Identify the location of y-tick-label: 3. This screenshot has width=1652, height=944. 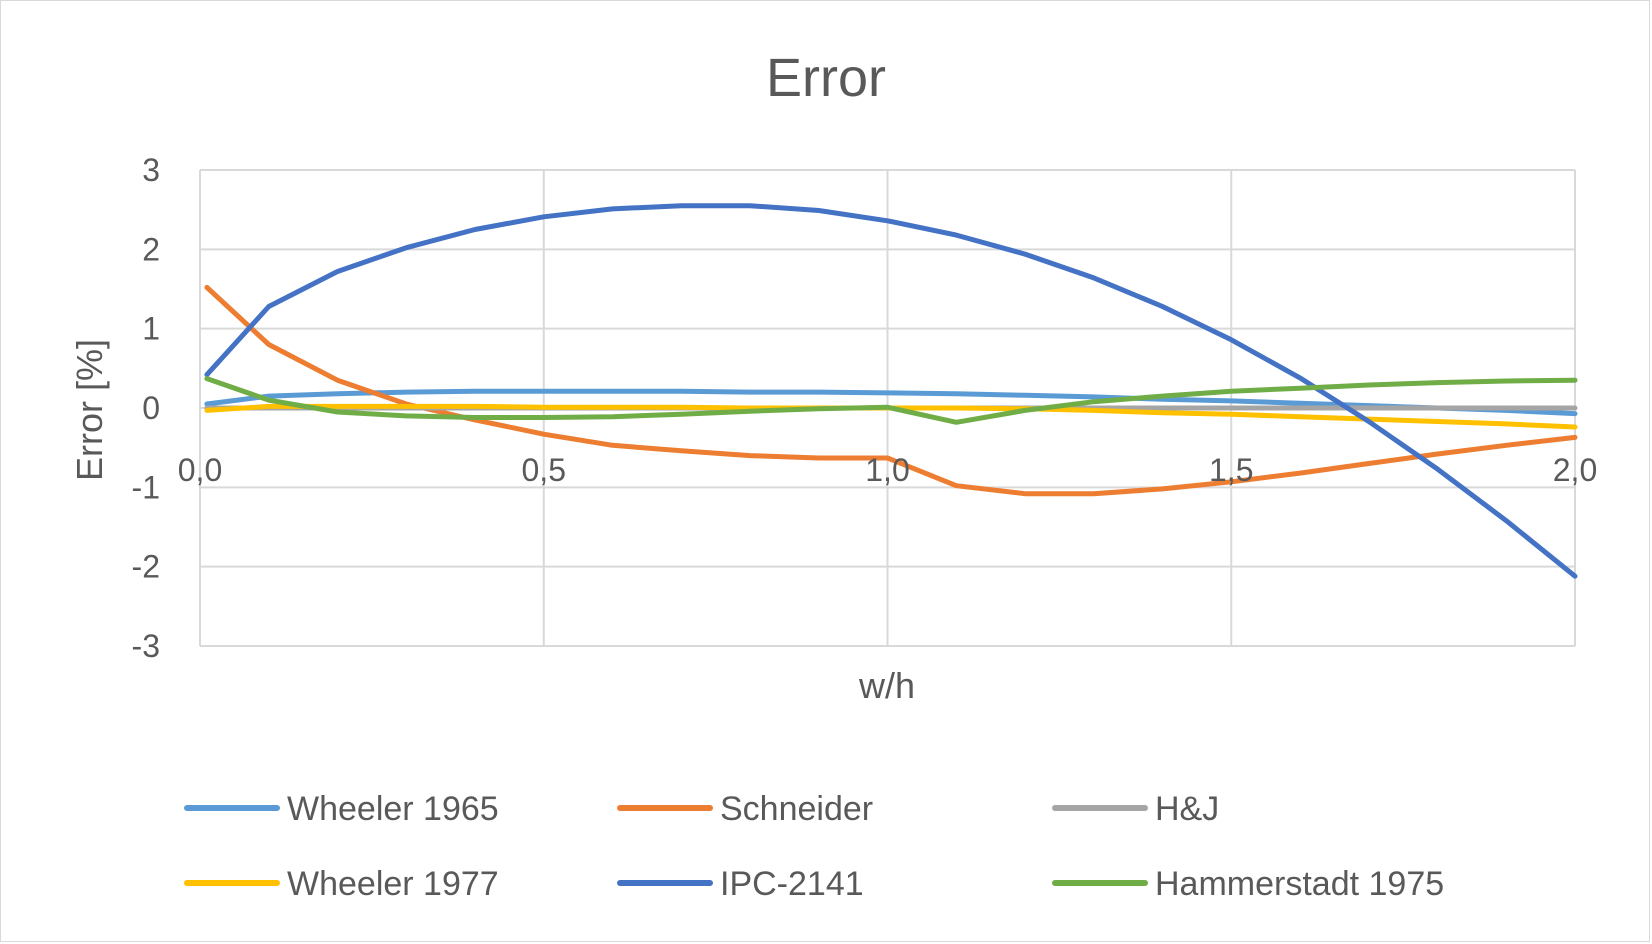
(151, 170).